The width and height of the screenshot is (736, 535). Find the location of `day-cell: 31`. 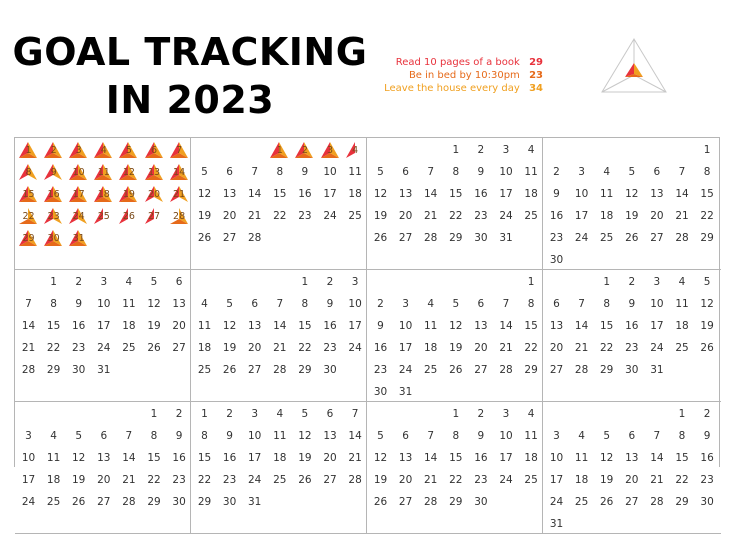

day-cell: 31 is located at coordinates (656, 370).